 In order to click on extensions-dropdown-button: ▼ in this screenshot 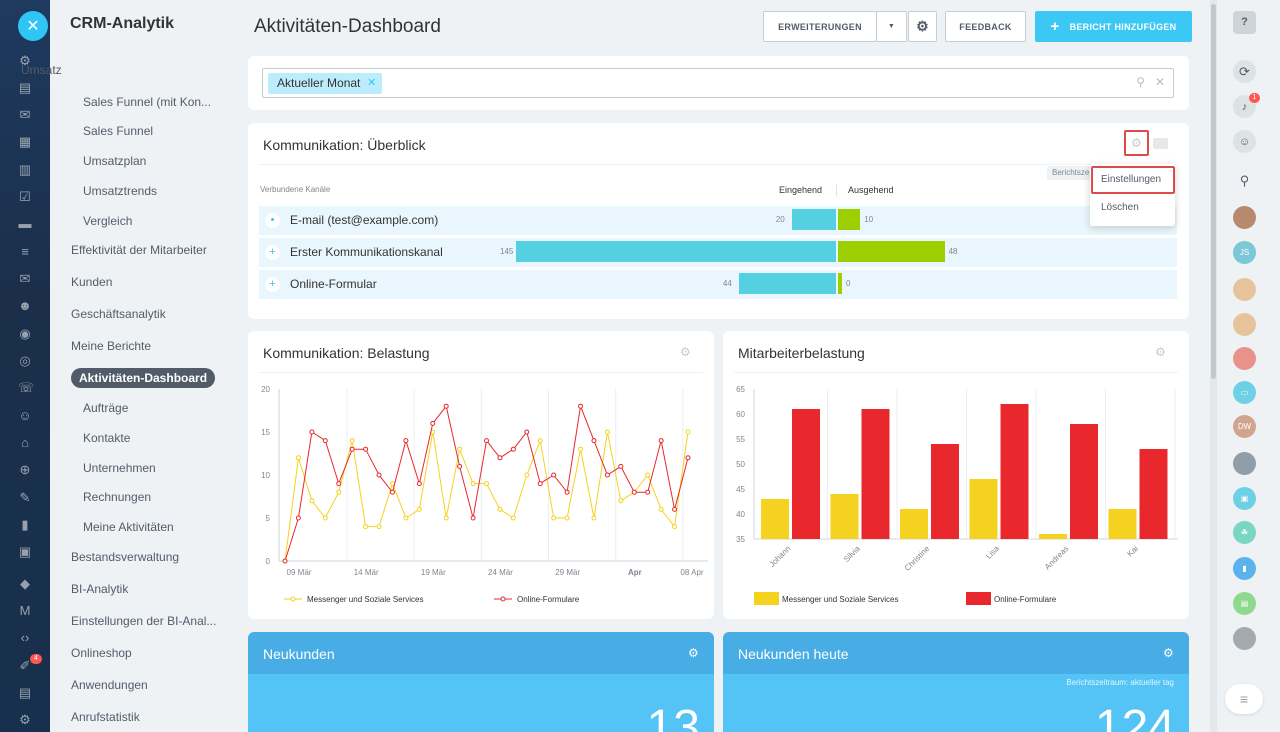, I will do `click(891, 26)`.